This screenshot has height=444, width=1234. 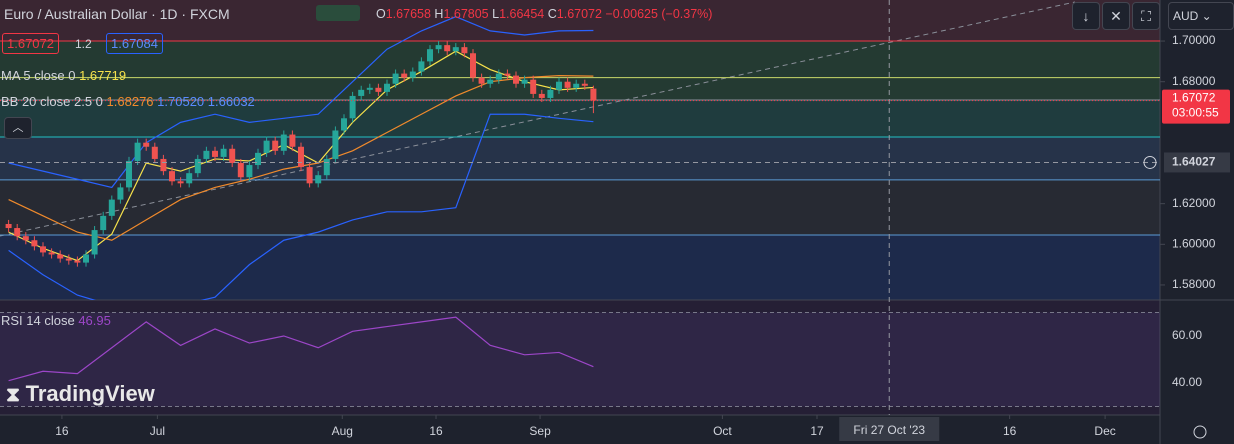 I want to click on currency: AUD, so click(x=1186, y=16).